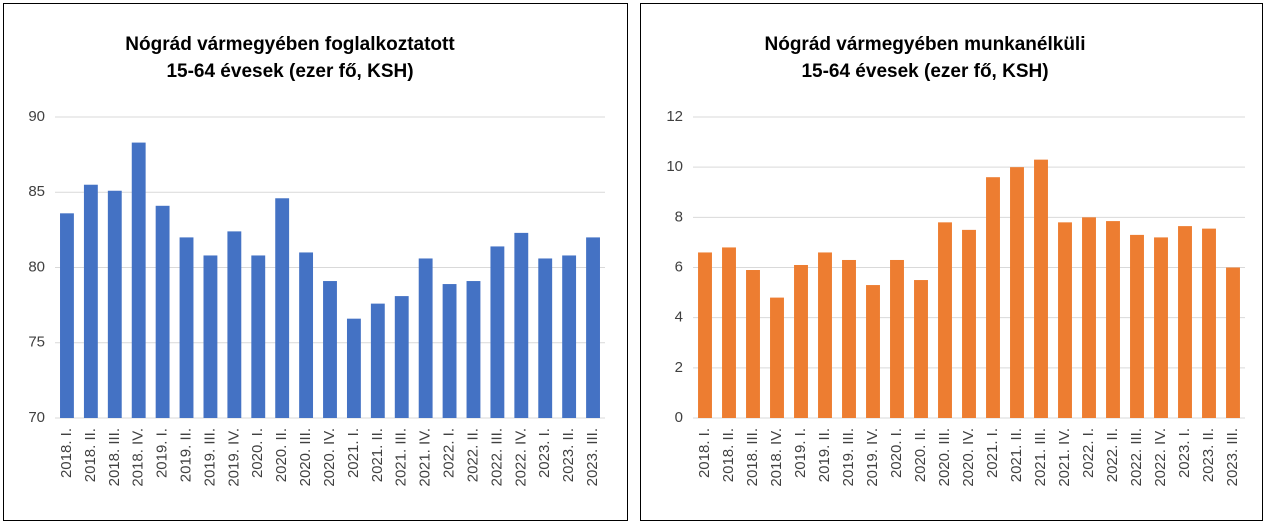  Describe the element at coordinates (290, 44) in the screenshot. I see `chart-title: Nógrád vármegyében foglalkoztatott` at that location.